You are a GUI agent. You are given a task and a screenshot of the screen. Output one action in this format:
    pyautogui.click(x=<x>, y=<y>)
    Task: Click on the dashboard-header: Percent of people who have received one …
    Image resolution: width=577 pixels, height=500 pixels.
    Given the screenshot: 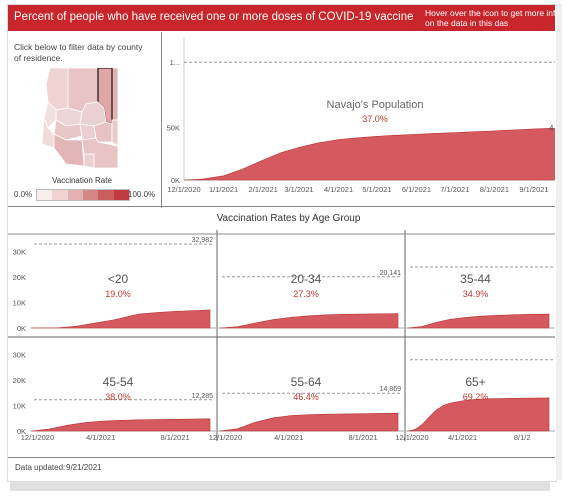 What is the action you would take?
    pyautogui.click(x=281, y=18)
    